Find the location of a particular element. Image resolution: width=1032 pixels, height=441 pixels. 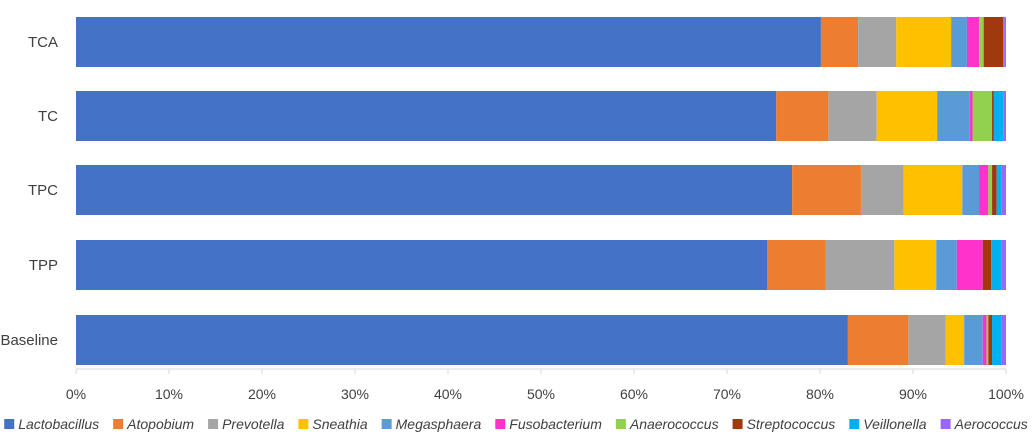

legend-item-prevotella: Prevotella is located at coordinates (246, 424).